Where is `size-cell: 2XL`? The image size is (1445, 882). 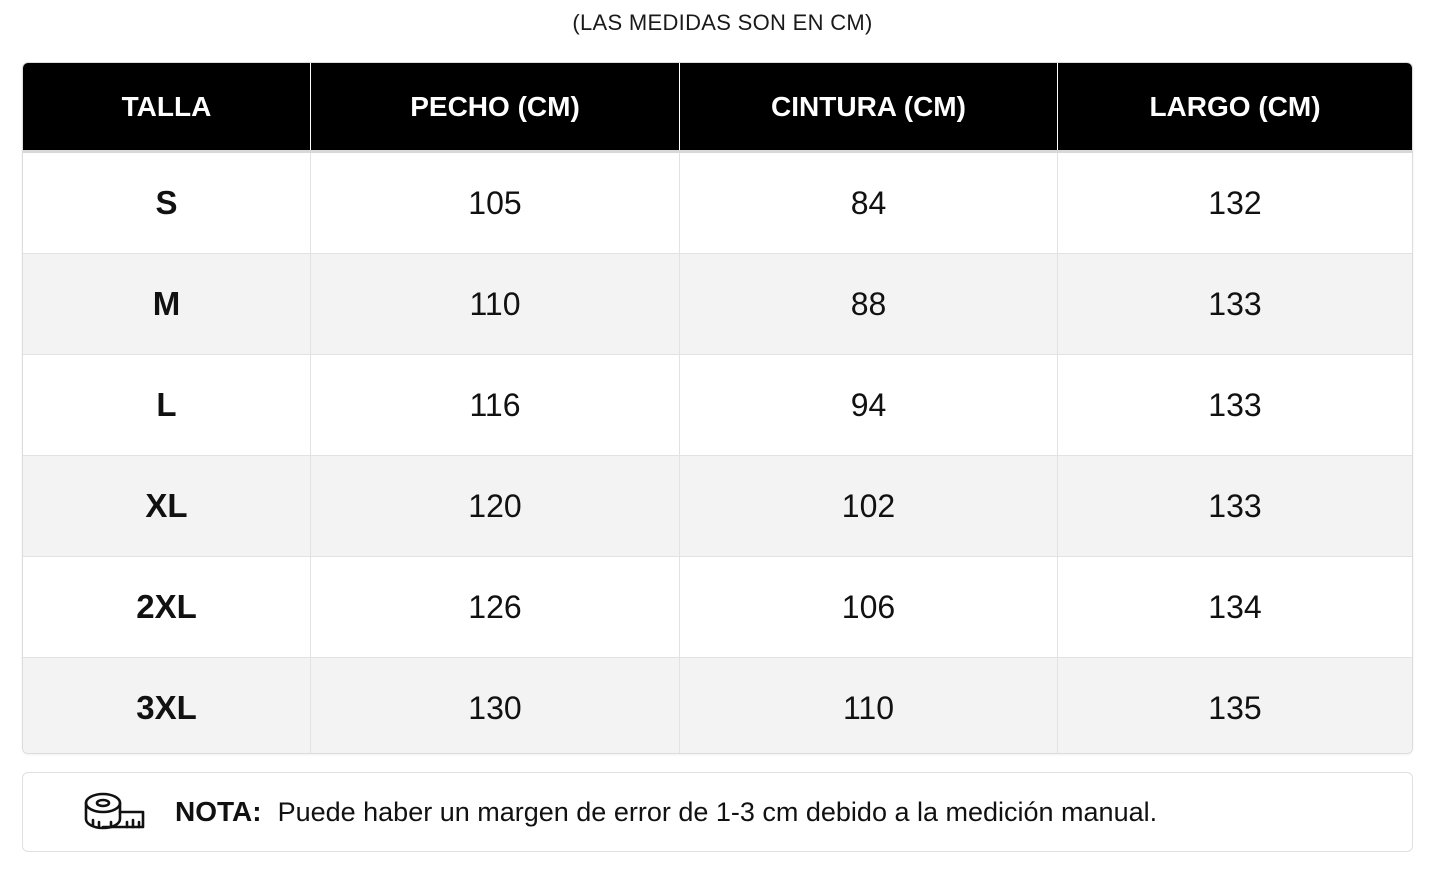 size-cell: 2XL is located at coordinates (167, 607).